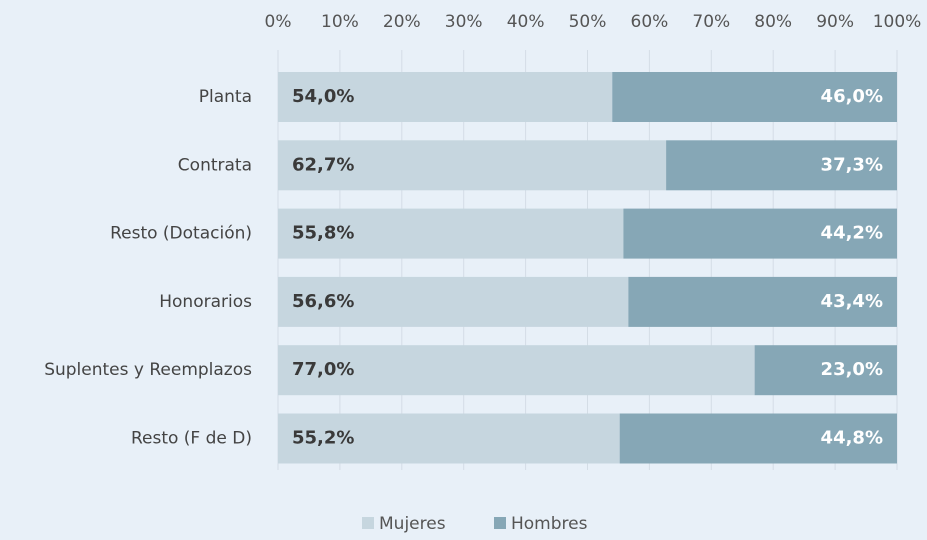  Describe the element at coordinates (773, 22) in the screenshot. I see `x-tick-label: 80%` at that location.